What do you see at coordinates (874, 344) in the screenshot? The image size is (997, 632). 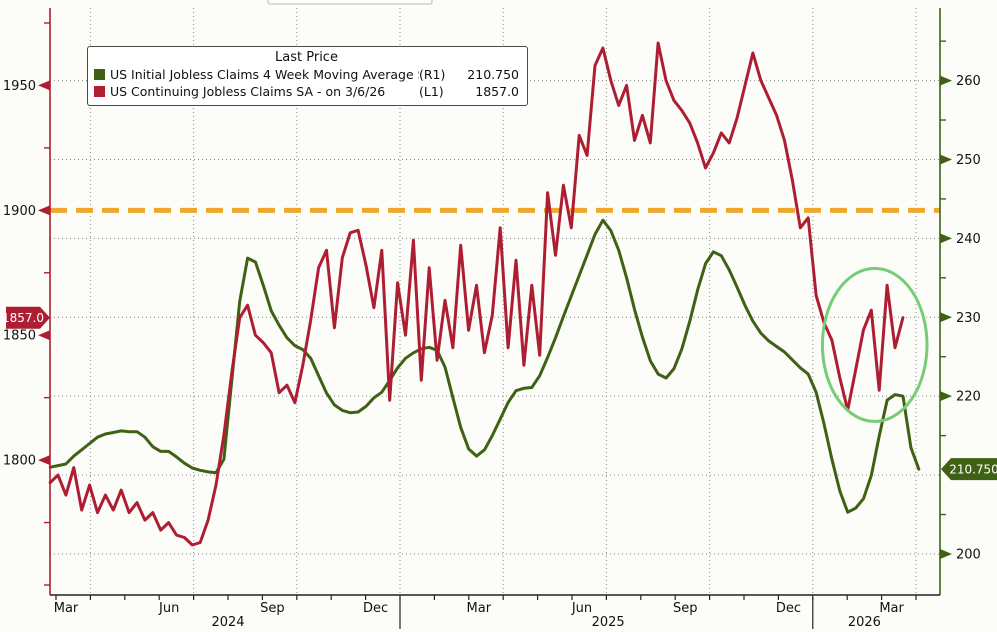 I see `highlight-ellipse` at bounding box center [874, 344].